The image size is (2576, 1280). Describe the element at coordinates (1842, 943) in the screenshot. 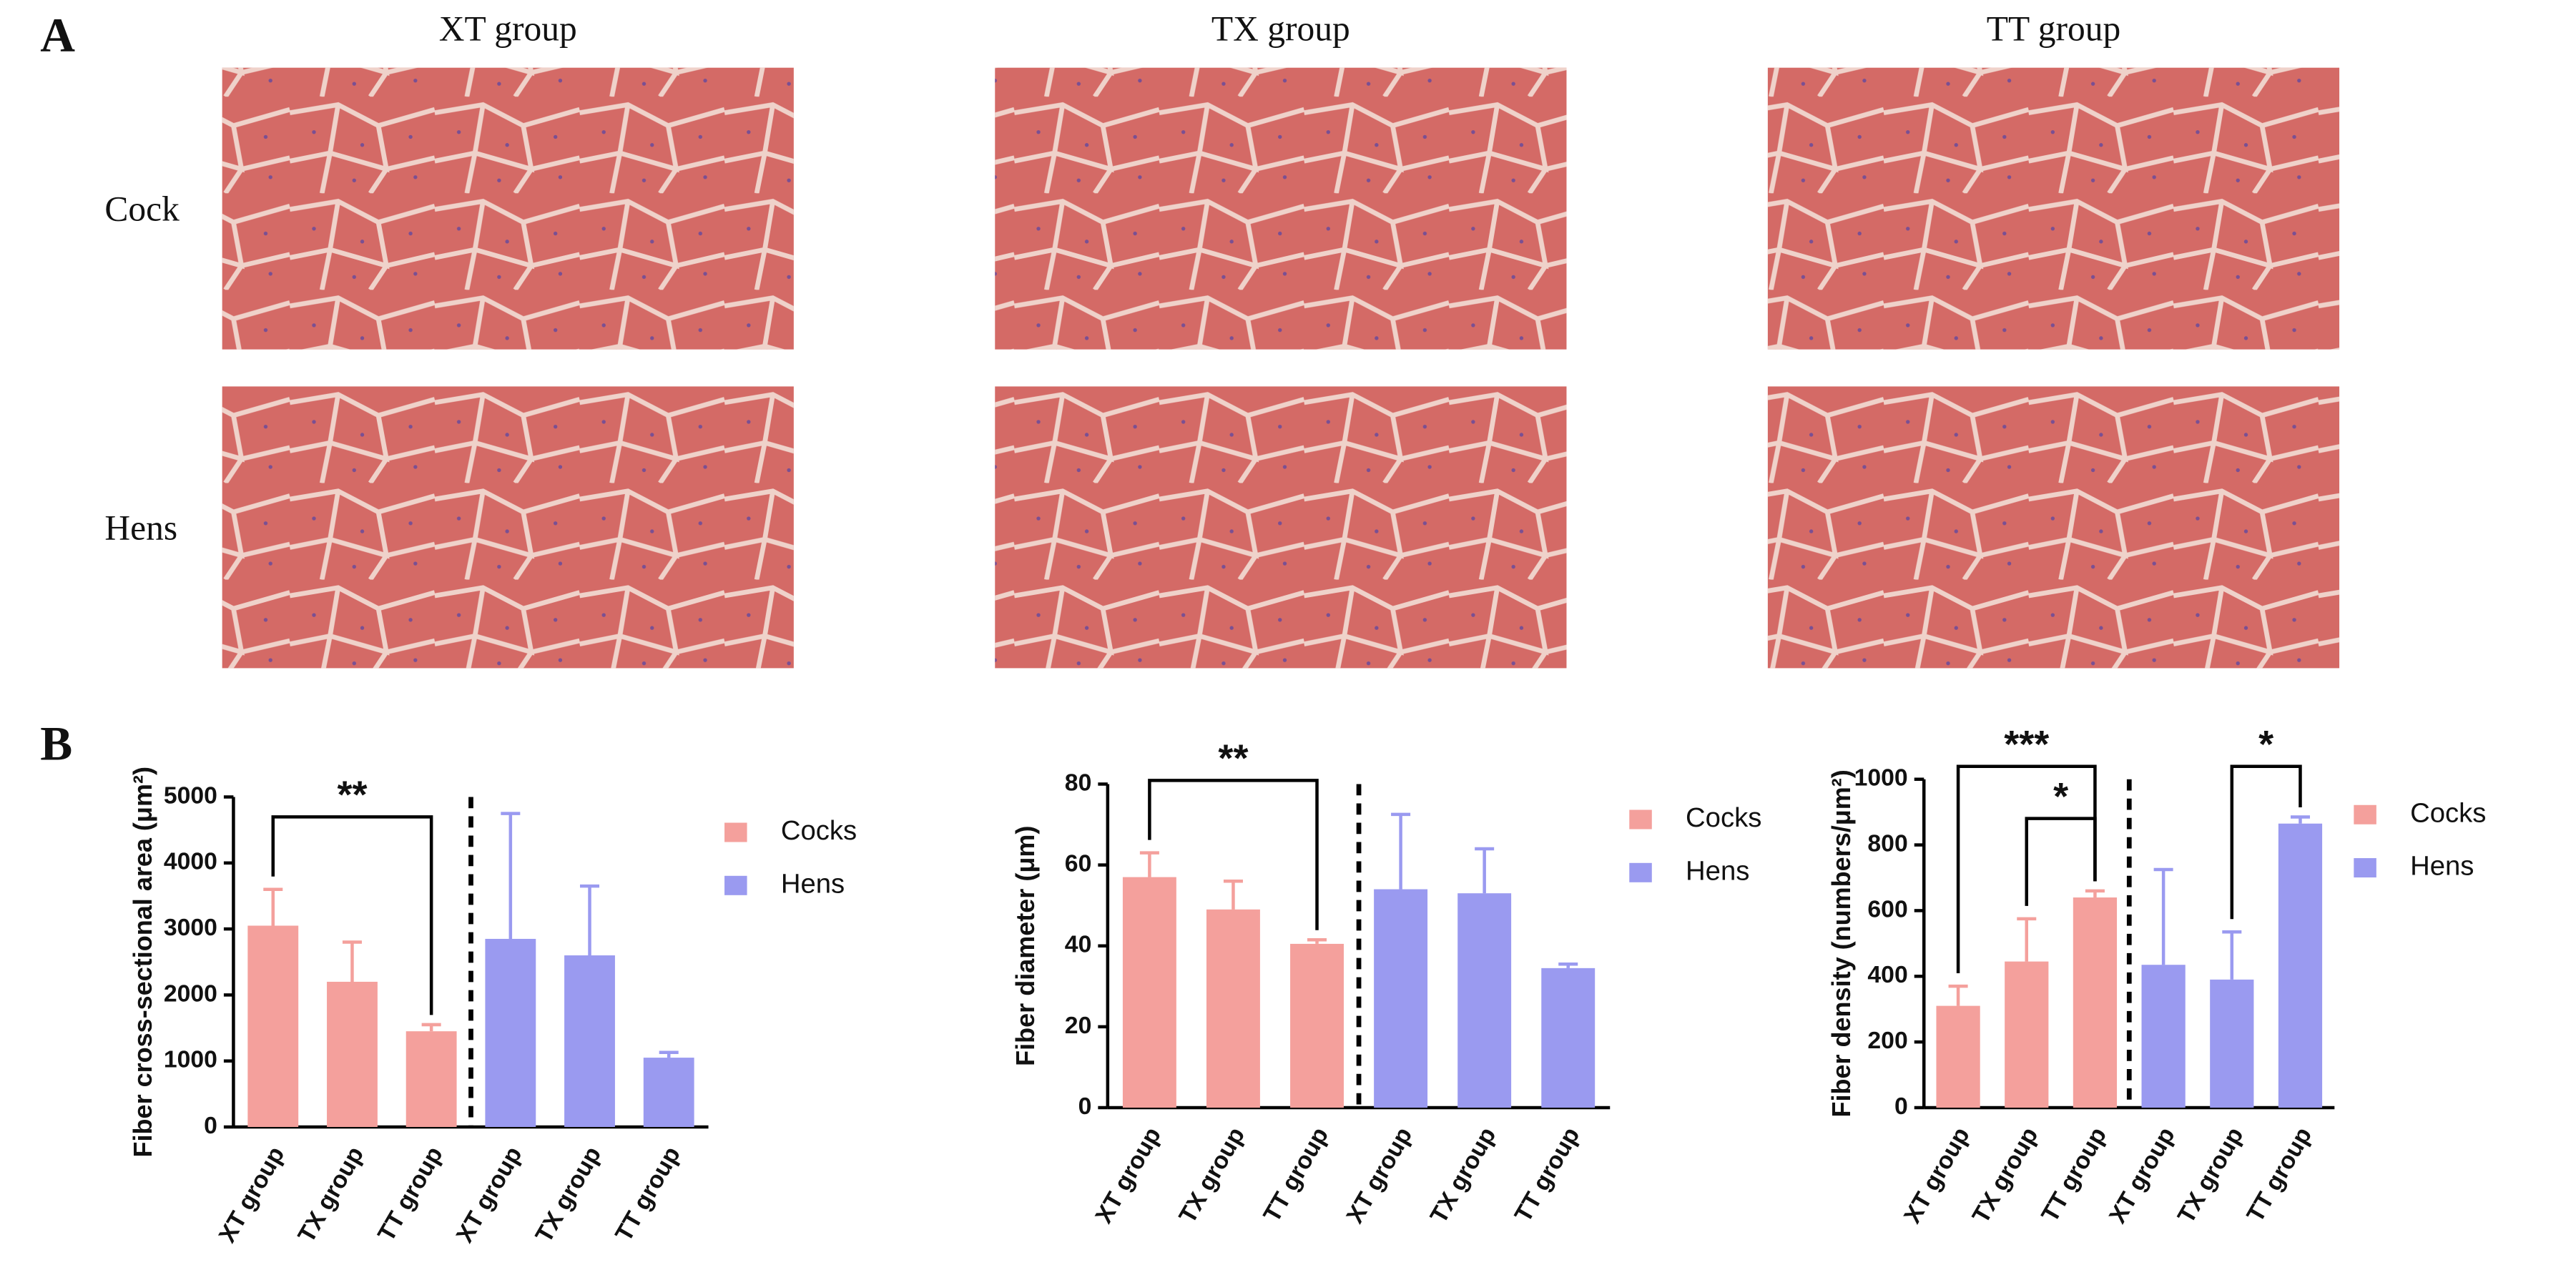

I see `y-axis-label: Fiber density (numbers/μm²)` at that location.